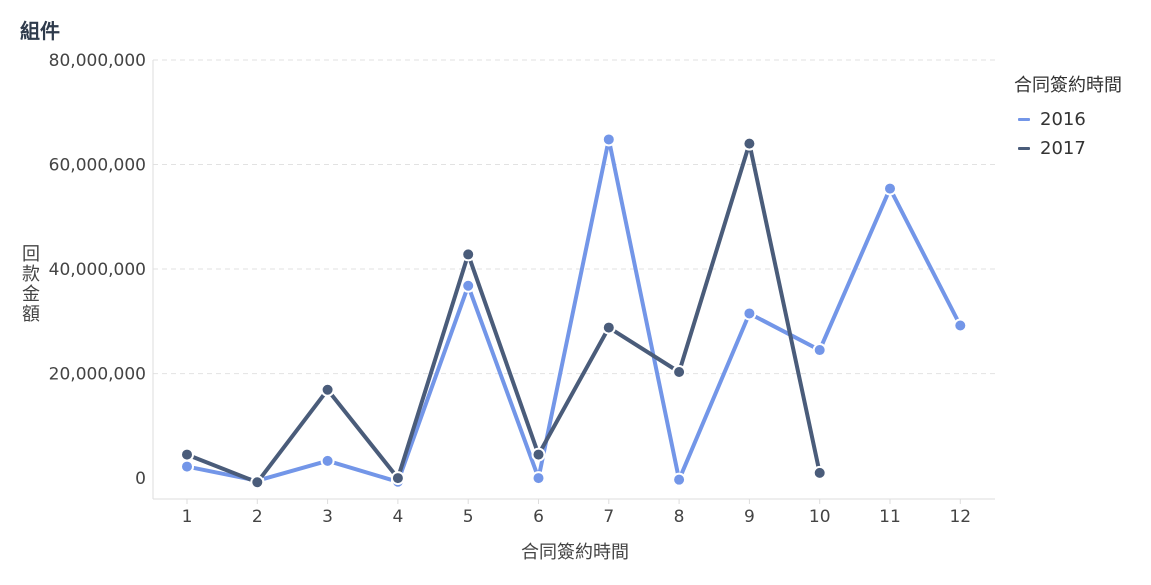 Image resolution: width=1151 pixels, height=585 pixels. What do you see at coordinates (31, 294) in the screenshot?
I see `y-axis-label-char: 金` at bounding box center [31, 294].